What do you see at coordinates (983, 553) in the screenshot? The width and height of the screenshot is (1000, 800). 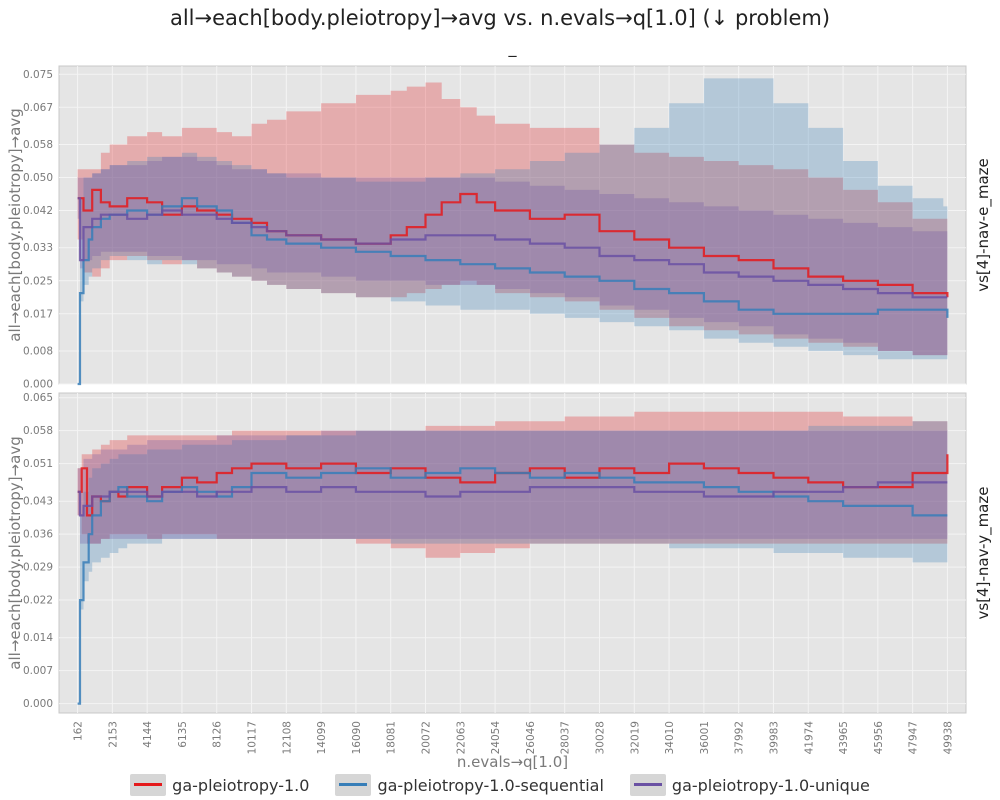 I see `facet-label: vs[4]-nav-y_maze` at bounding box center [983, 553].